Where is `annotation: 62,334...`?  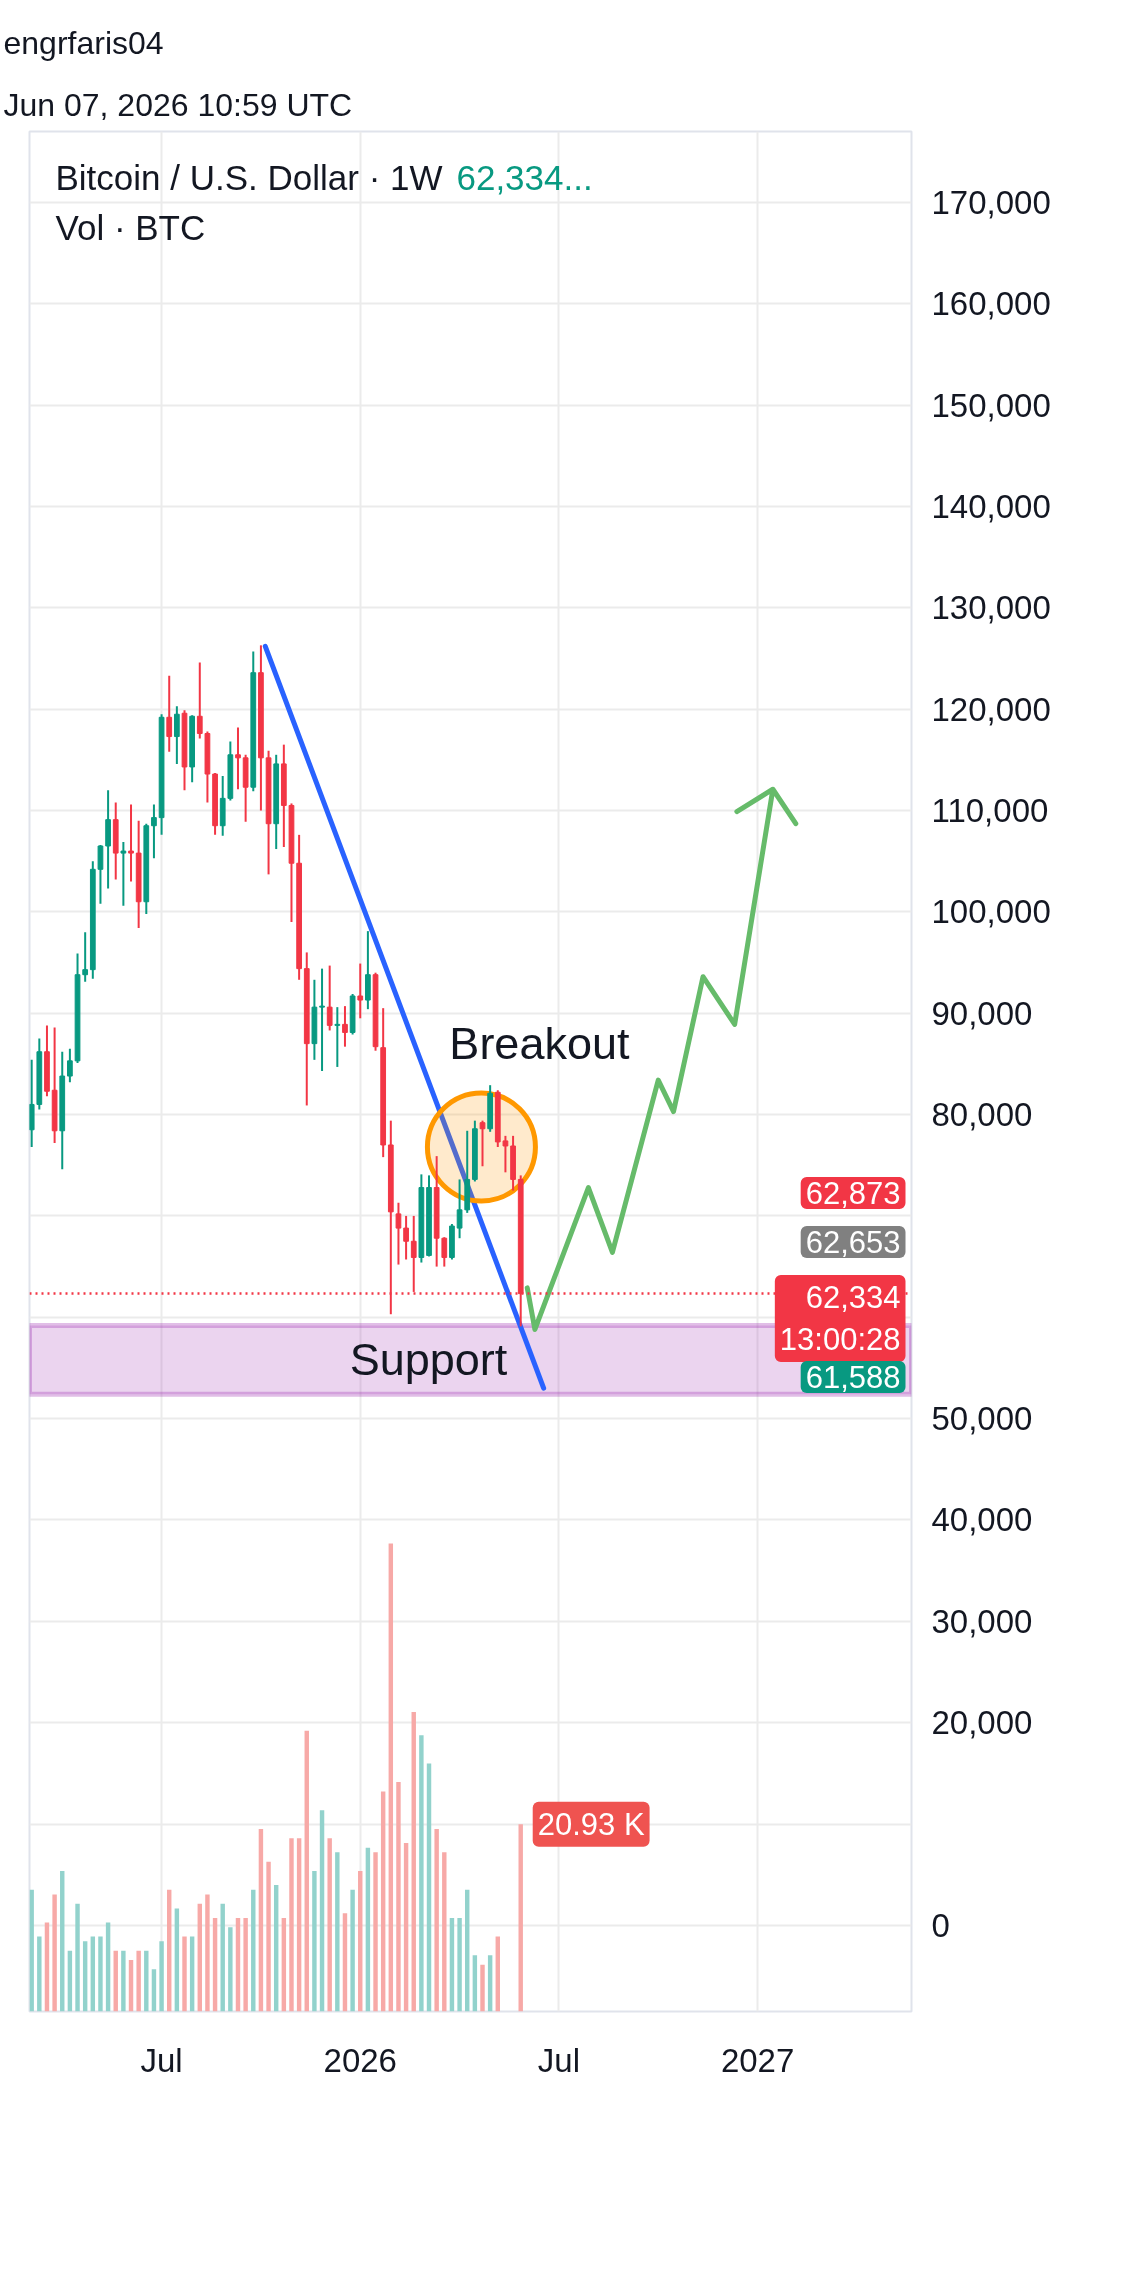 annotation: 62,334... is located at coordinates (524, 177).